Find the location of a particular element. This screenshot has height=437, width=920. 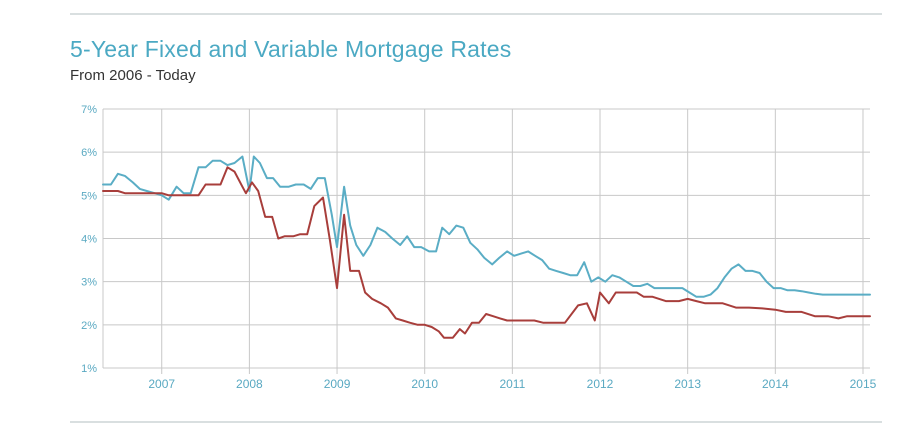

x-tick-label: 2013 is located at coordinates (687, 384).